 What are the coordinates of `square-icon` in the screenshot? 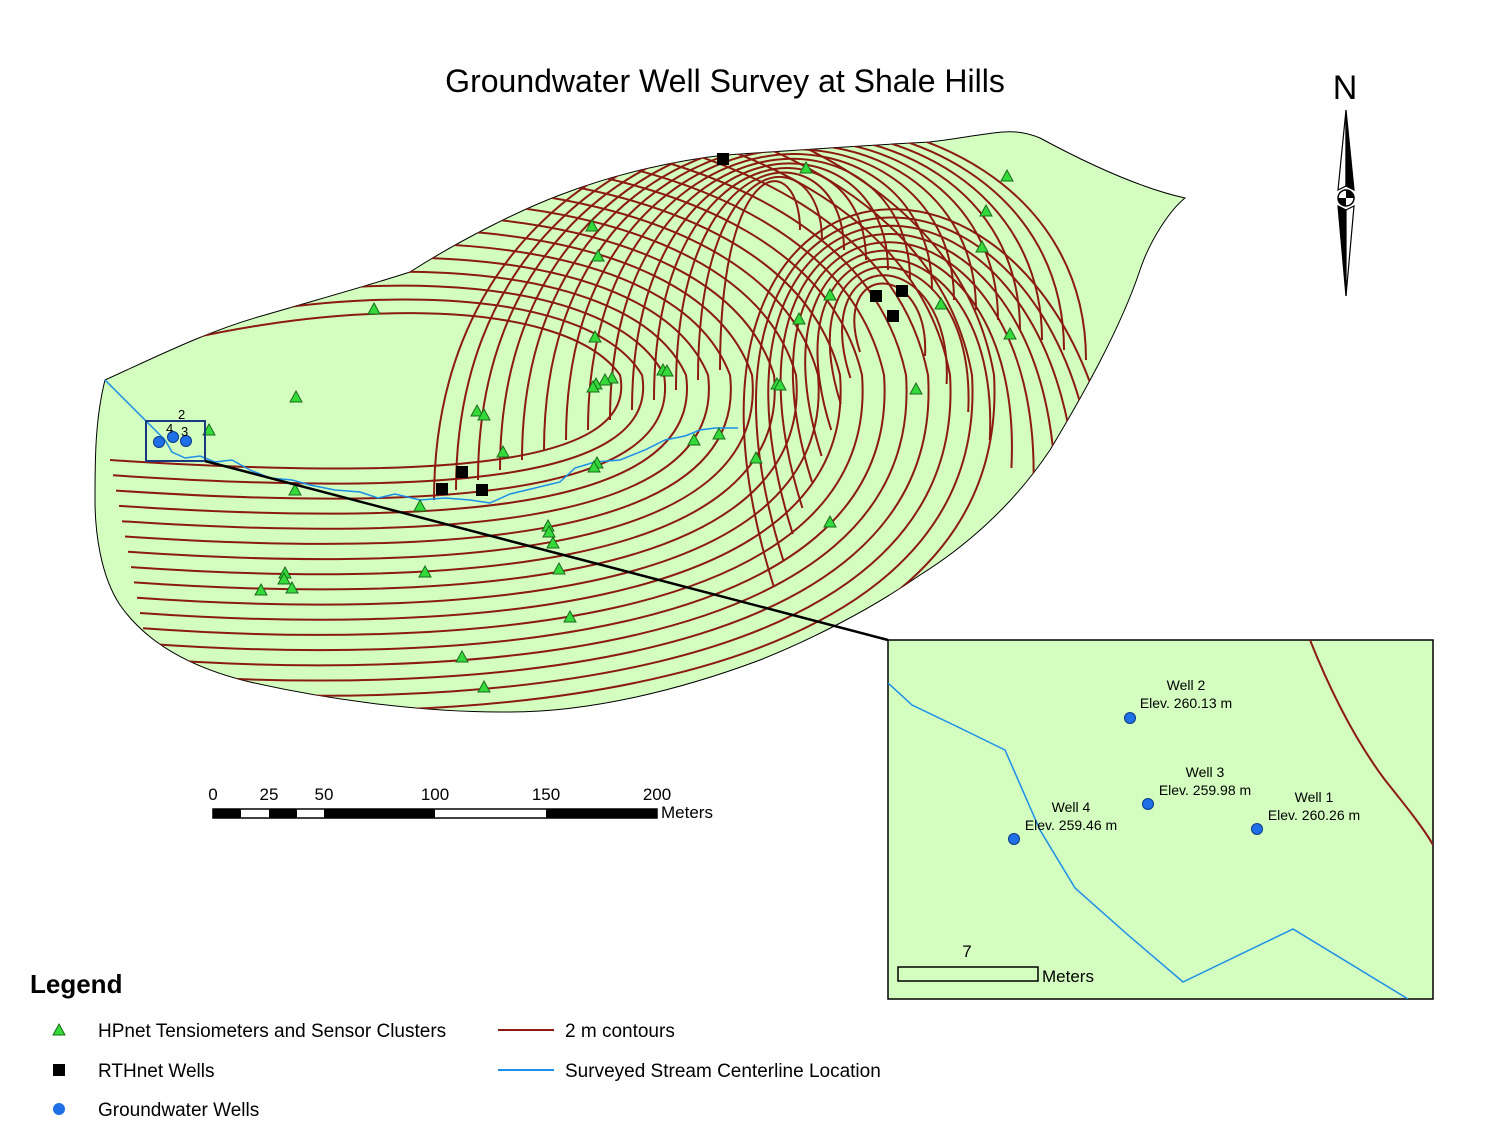 It's located at (59, 1070).